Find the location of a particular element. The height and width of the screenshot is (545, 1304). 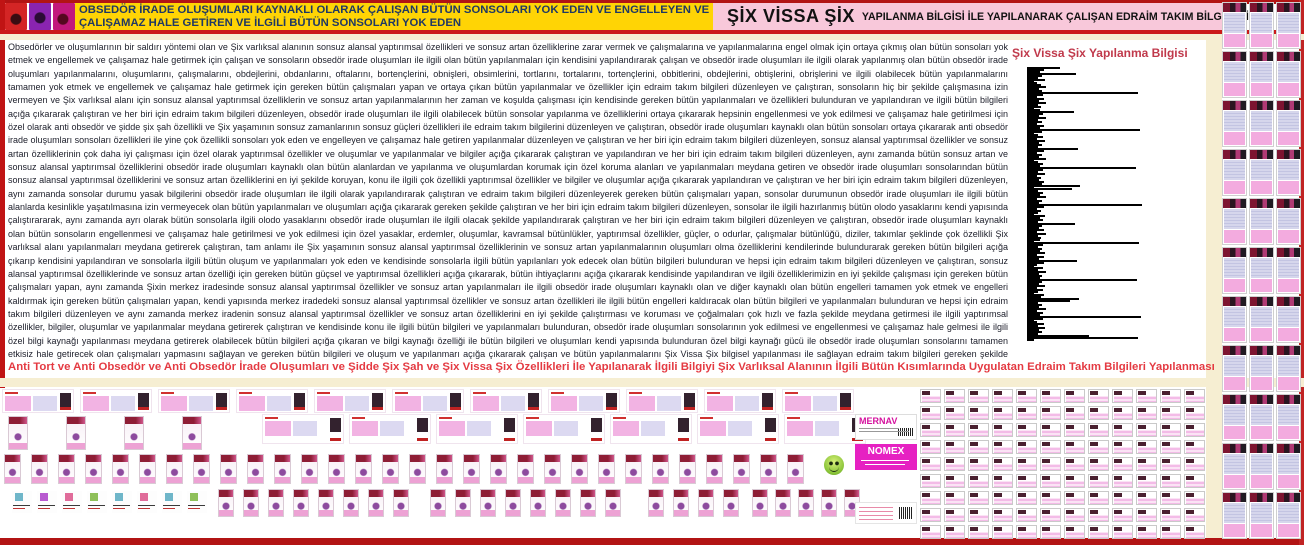

photo-strip-card is located at coordinates (886, 486).